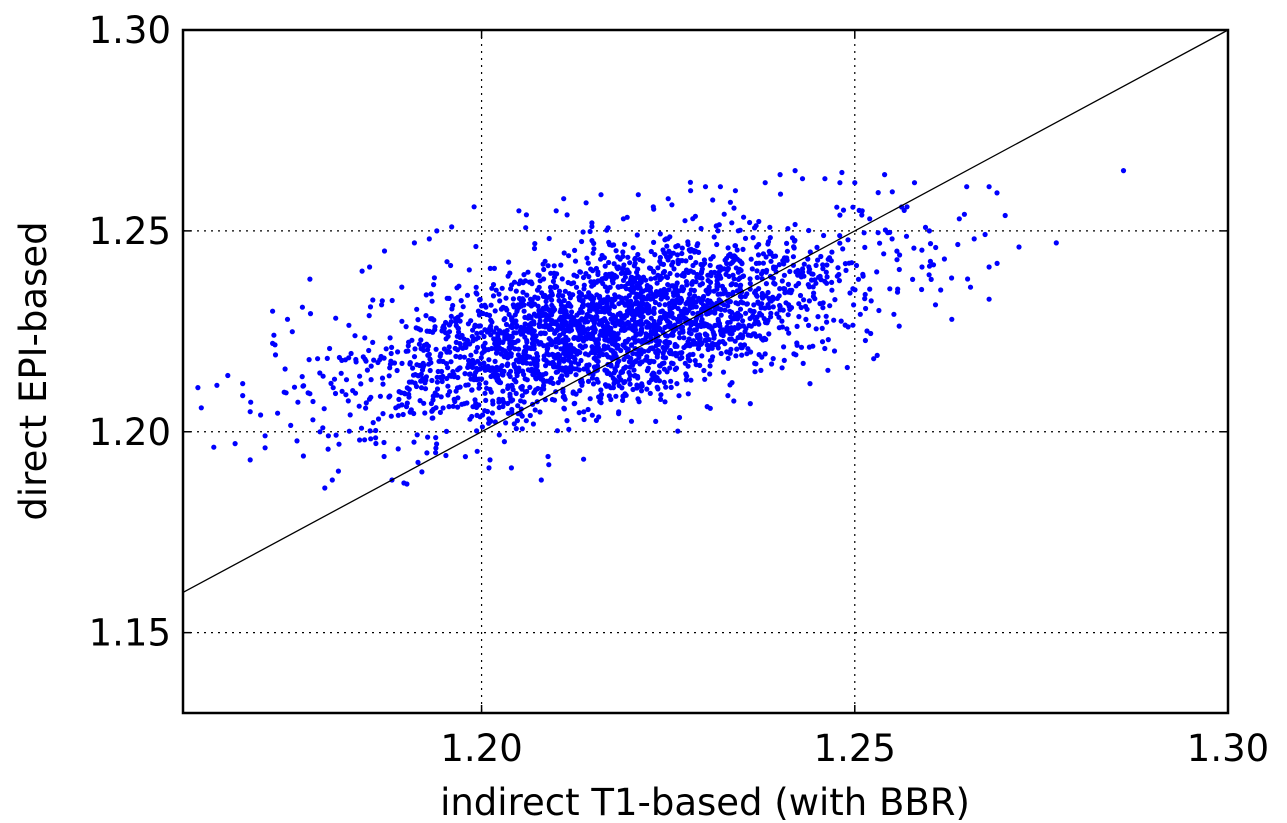 This screenshot has width=1287, height=823. I want to click on x-tick-label: 1.20, so click(481, 748).